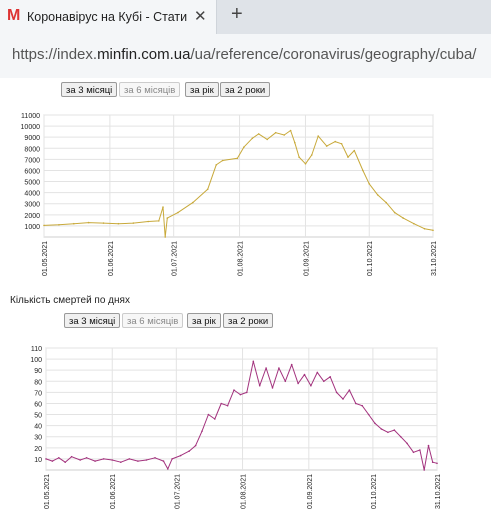 The image size is (491, 530). Describe the element at coordinates (38, 382) in the screenshot. I see `y-tick-label: 80` at that location.